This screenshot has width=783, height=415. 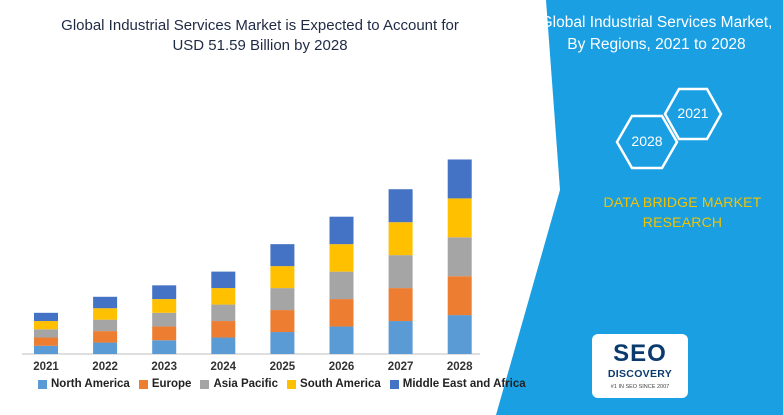 What do you see at coordinates (682, 202) in the screenshot?
I see `brand-line-1: DATA BRIDGE MARKET` at bounding box center [682, 202].